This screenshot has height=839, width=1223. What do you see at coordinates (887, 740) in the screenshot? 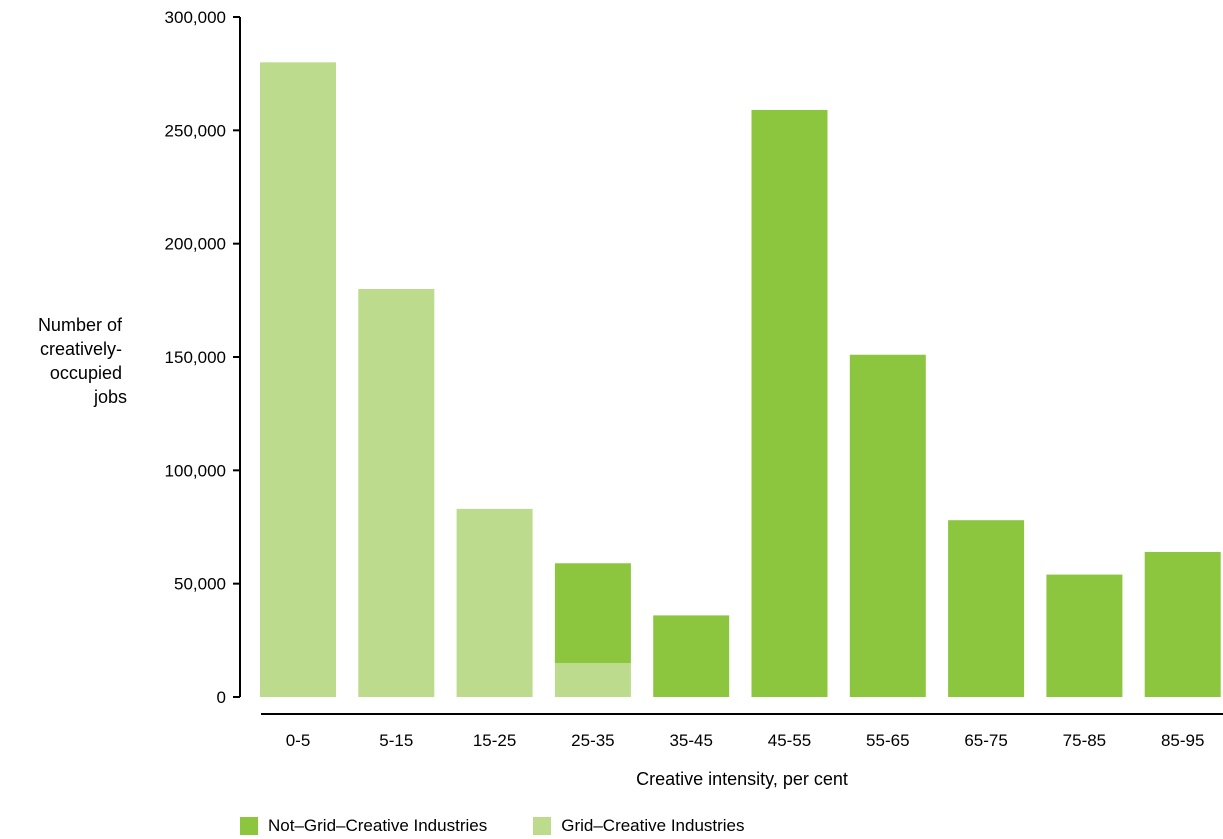
I see `x-tick-label: 55-65` at bounding box center [887, 740].